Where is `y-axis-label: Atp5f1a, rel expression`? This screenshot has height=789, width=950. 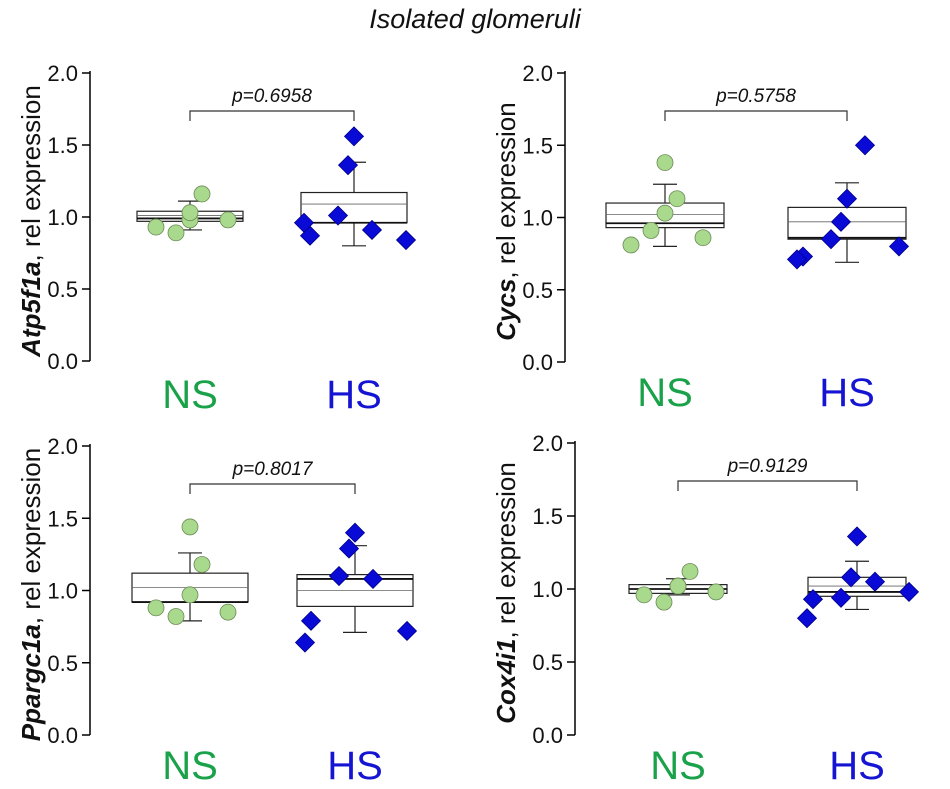
y-axis-label: Atp5f1a, rel expression is located at coordinates (31, 221).